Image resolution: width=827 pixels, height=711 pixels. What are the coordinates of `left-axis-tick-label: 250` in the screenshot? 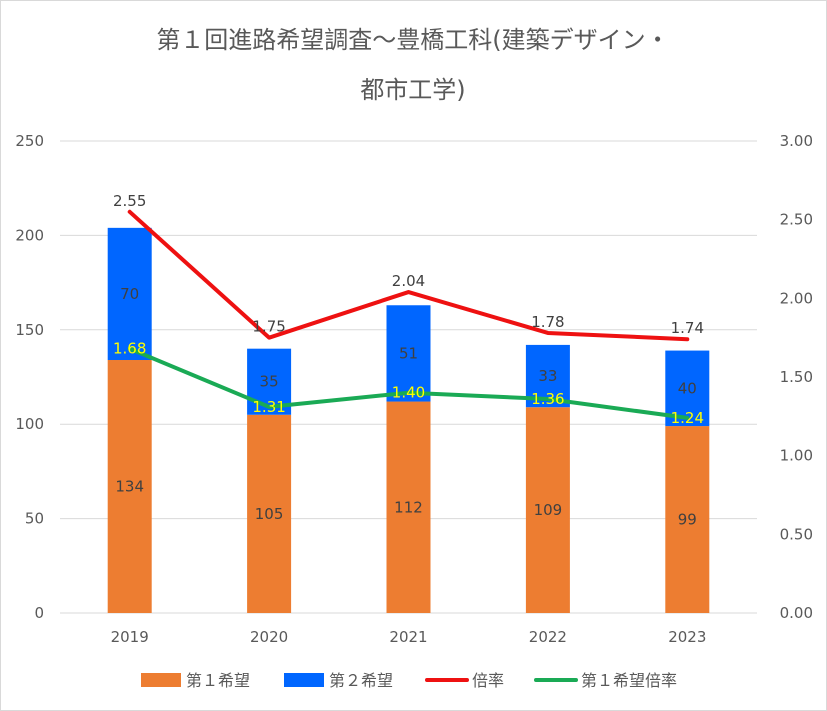 It's located at (29, 141).